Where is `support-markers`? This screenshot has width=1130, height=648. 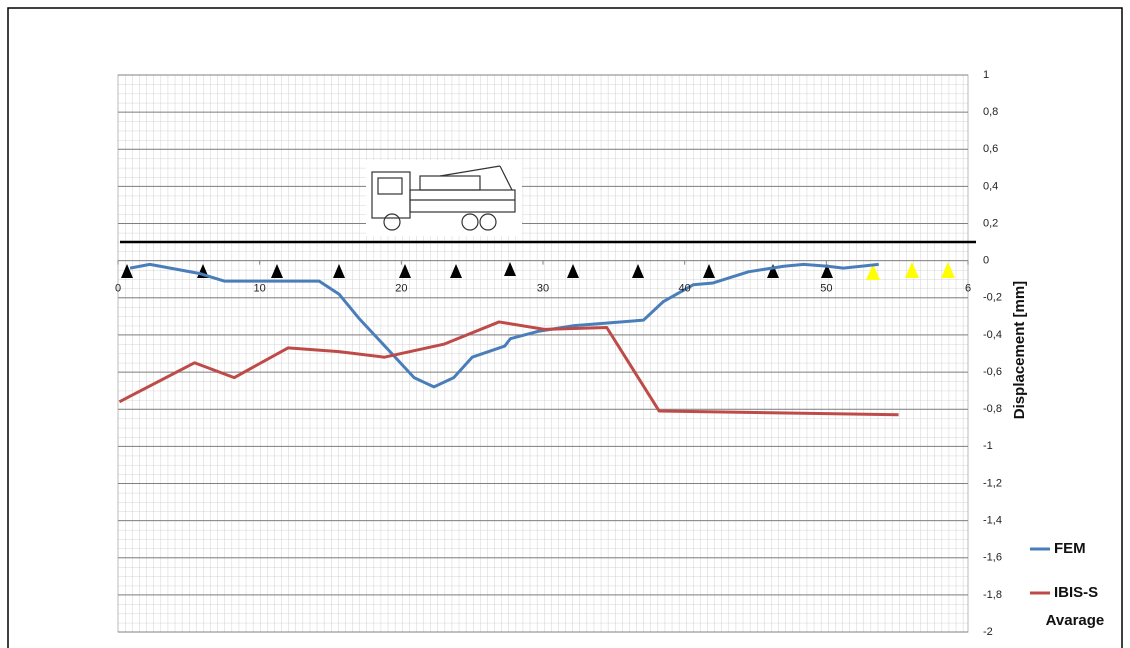
support-markers is located at coordinates (538, 271).